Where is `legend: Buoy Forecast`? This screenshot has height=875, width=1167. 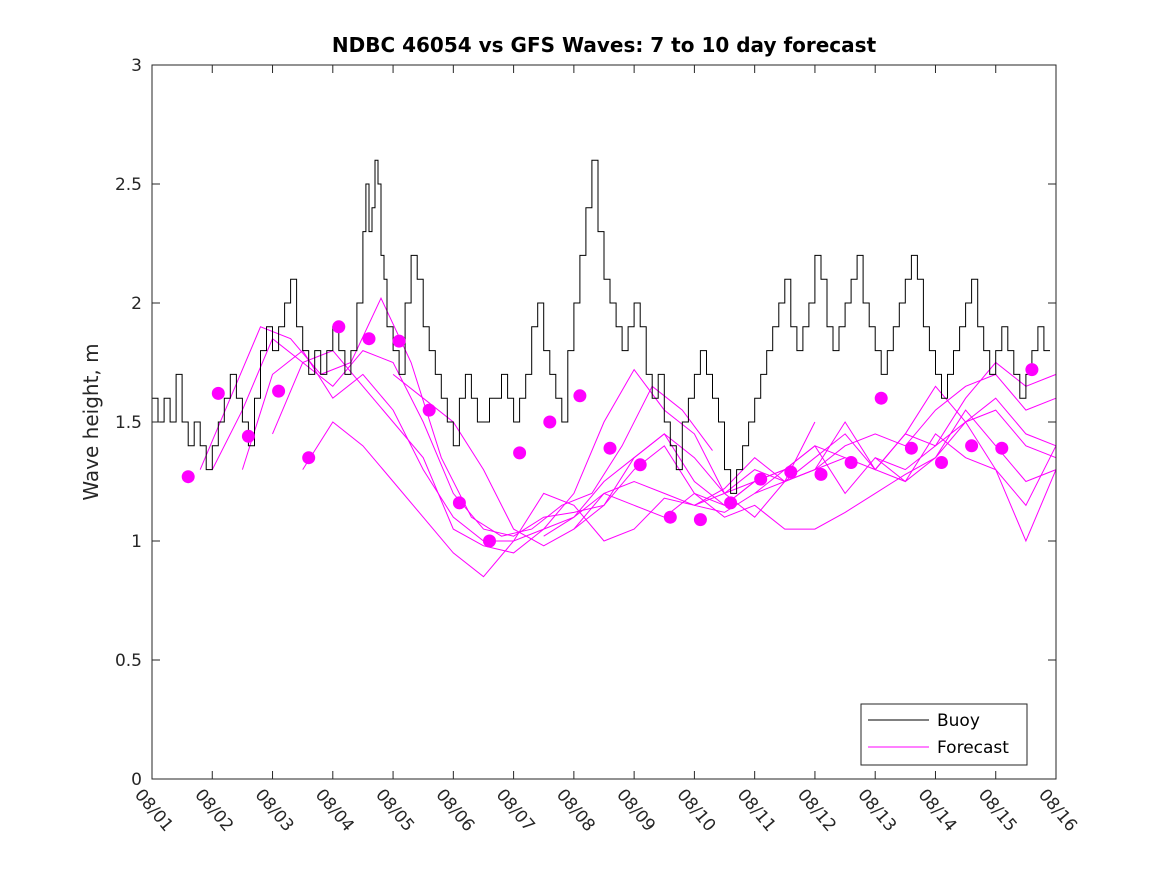 legend: Buoy Forecast is located at coordinates (944, 734).